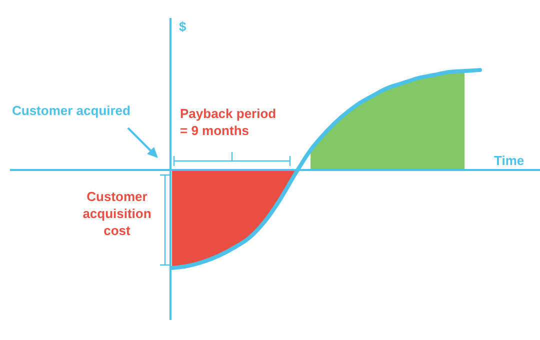 Image resolution: width=540 pixels, height=340 pixels. What do you see at coordinates (509, 160) in the screenshot?
I see `x-axis-title: Time` at bounding box center [509, 160].